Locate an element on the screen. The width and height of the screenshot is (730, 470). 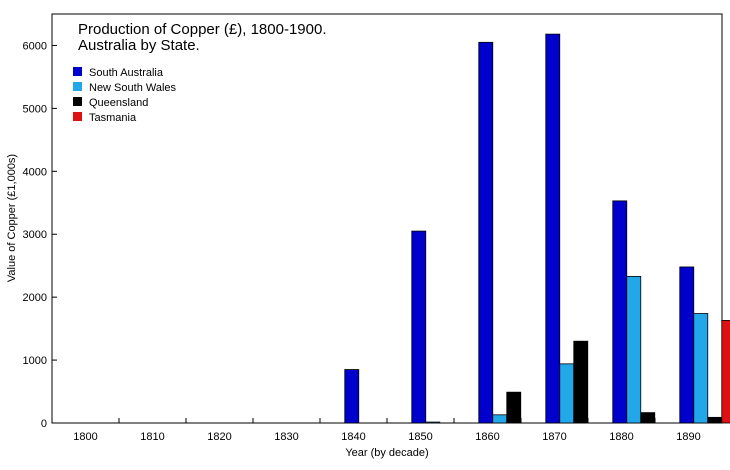
y-tick-label: 0 is located at coordinates (44, 424).